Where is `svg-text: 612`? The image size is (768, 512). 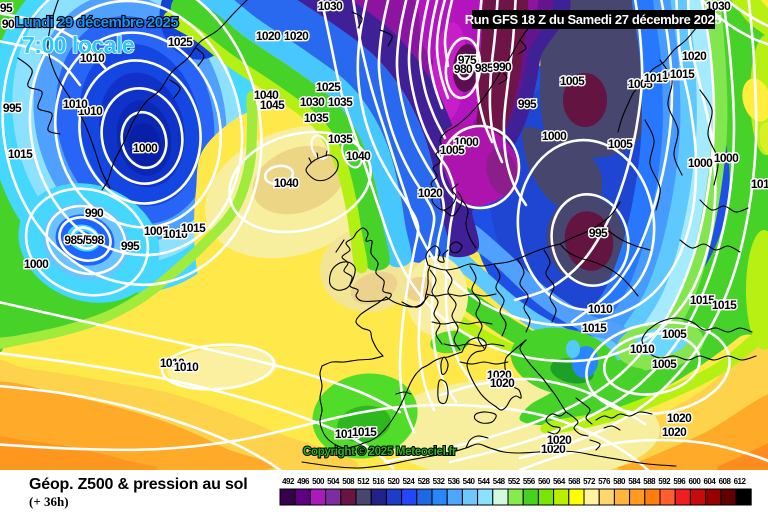 svg-text: 612 is located at coordinates (740, 481).